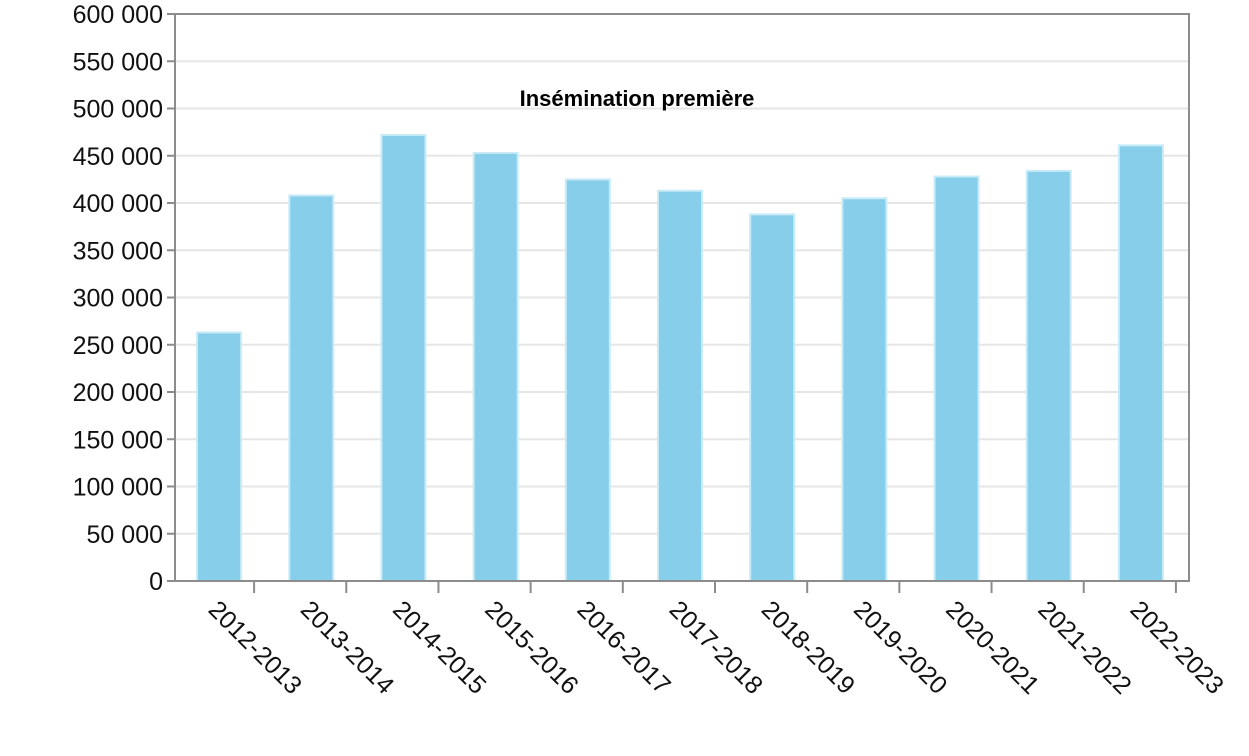 This screenshot has width=1249, height=756. Describe the element at coordinates (118, 110) in the screenshot. I see `y-tick-label: 500 000` at that location.